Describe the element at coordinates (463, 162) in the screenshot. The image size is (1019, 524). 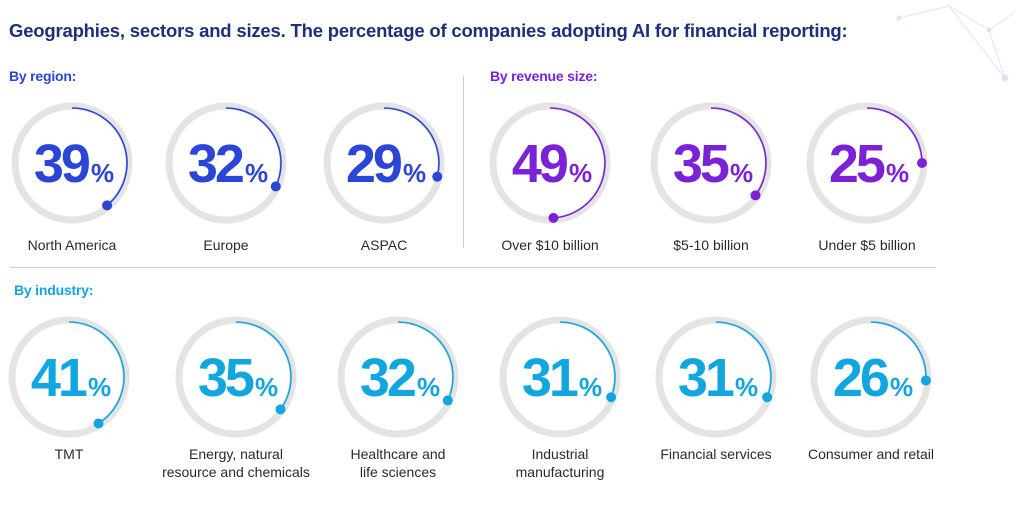
I see `vertical-divider` at that location.